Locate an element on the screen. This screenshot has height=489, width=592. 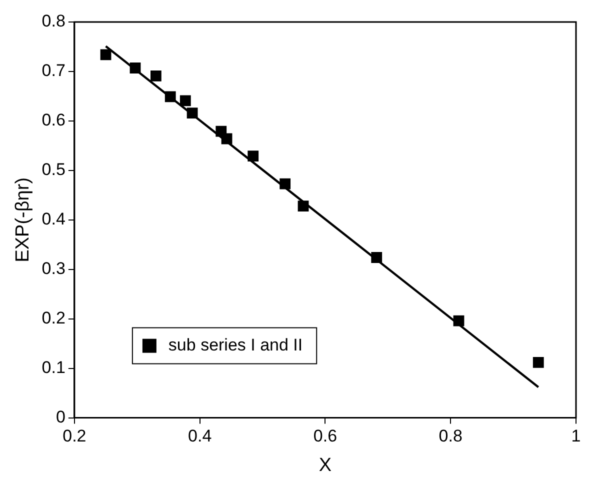
x-tick-label: 0.6 is located at coordinates (325, 436).